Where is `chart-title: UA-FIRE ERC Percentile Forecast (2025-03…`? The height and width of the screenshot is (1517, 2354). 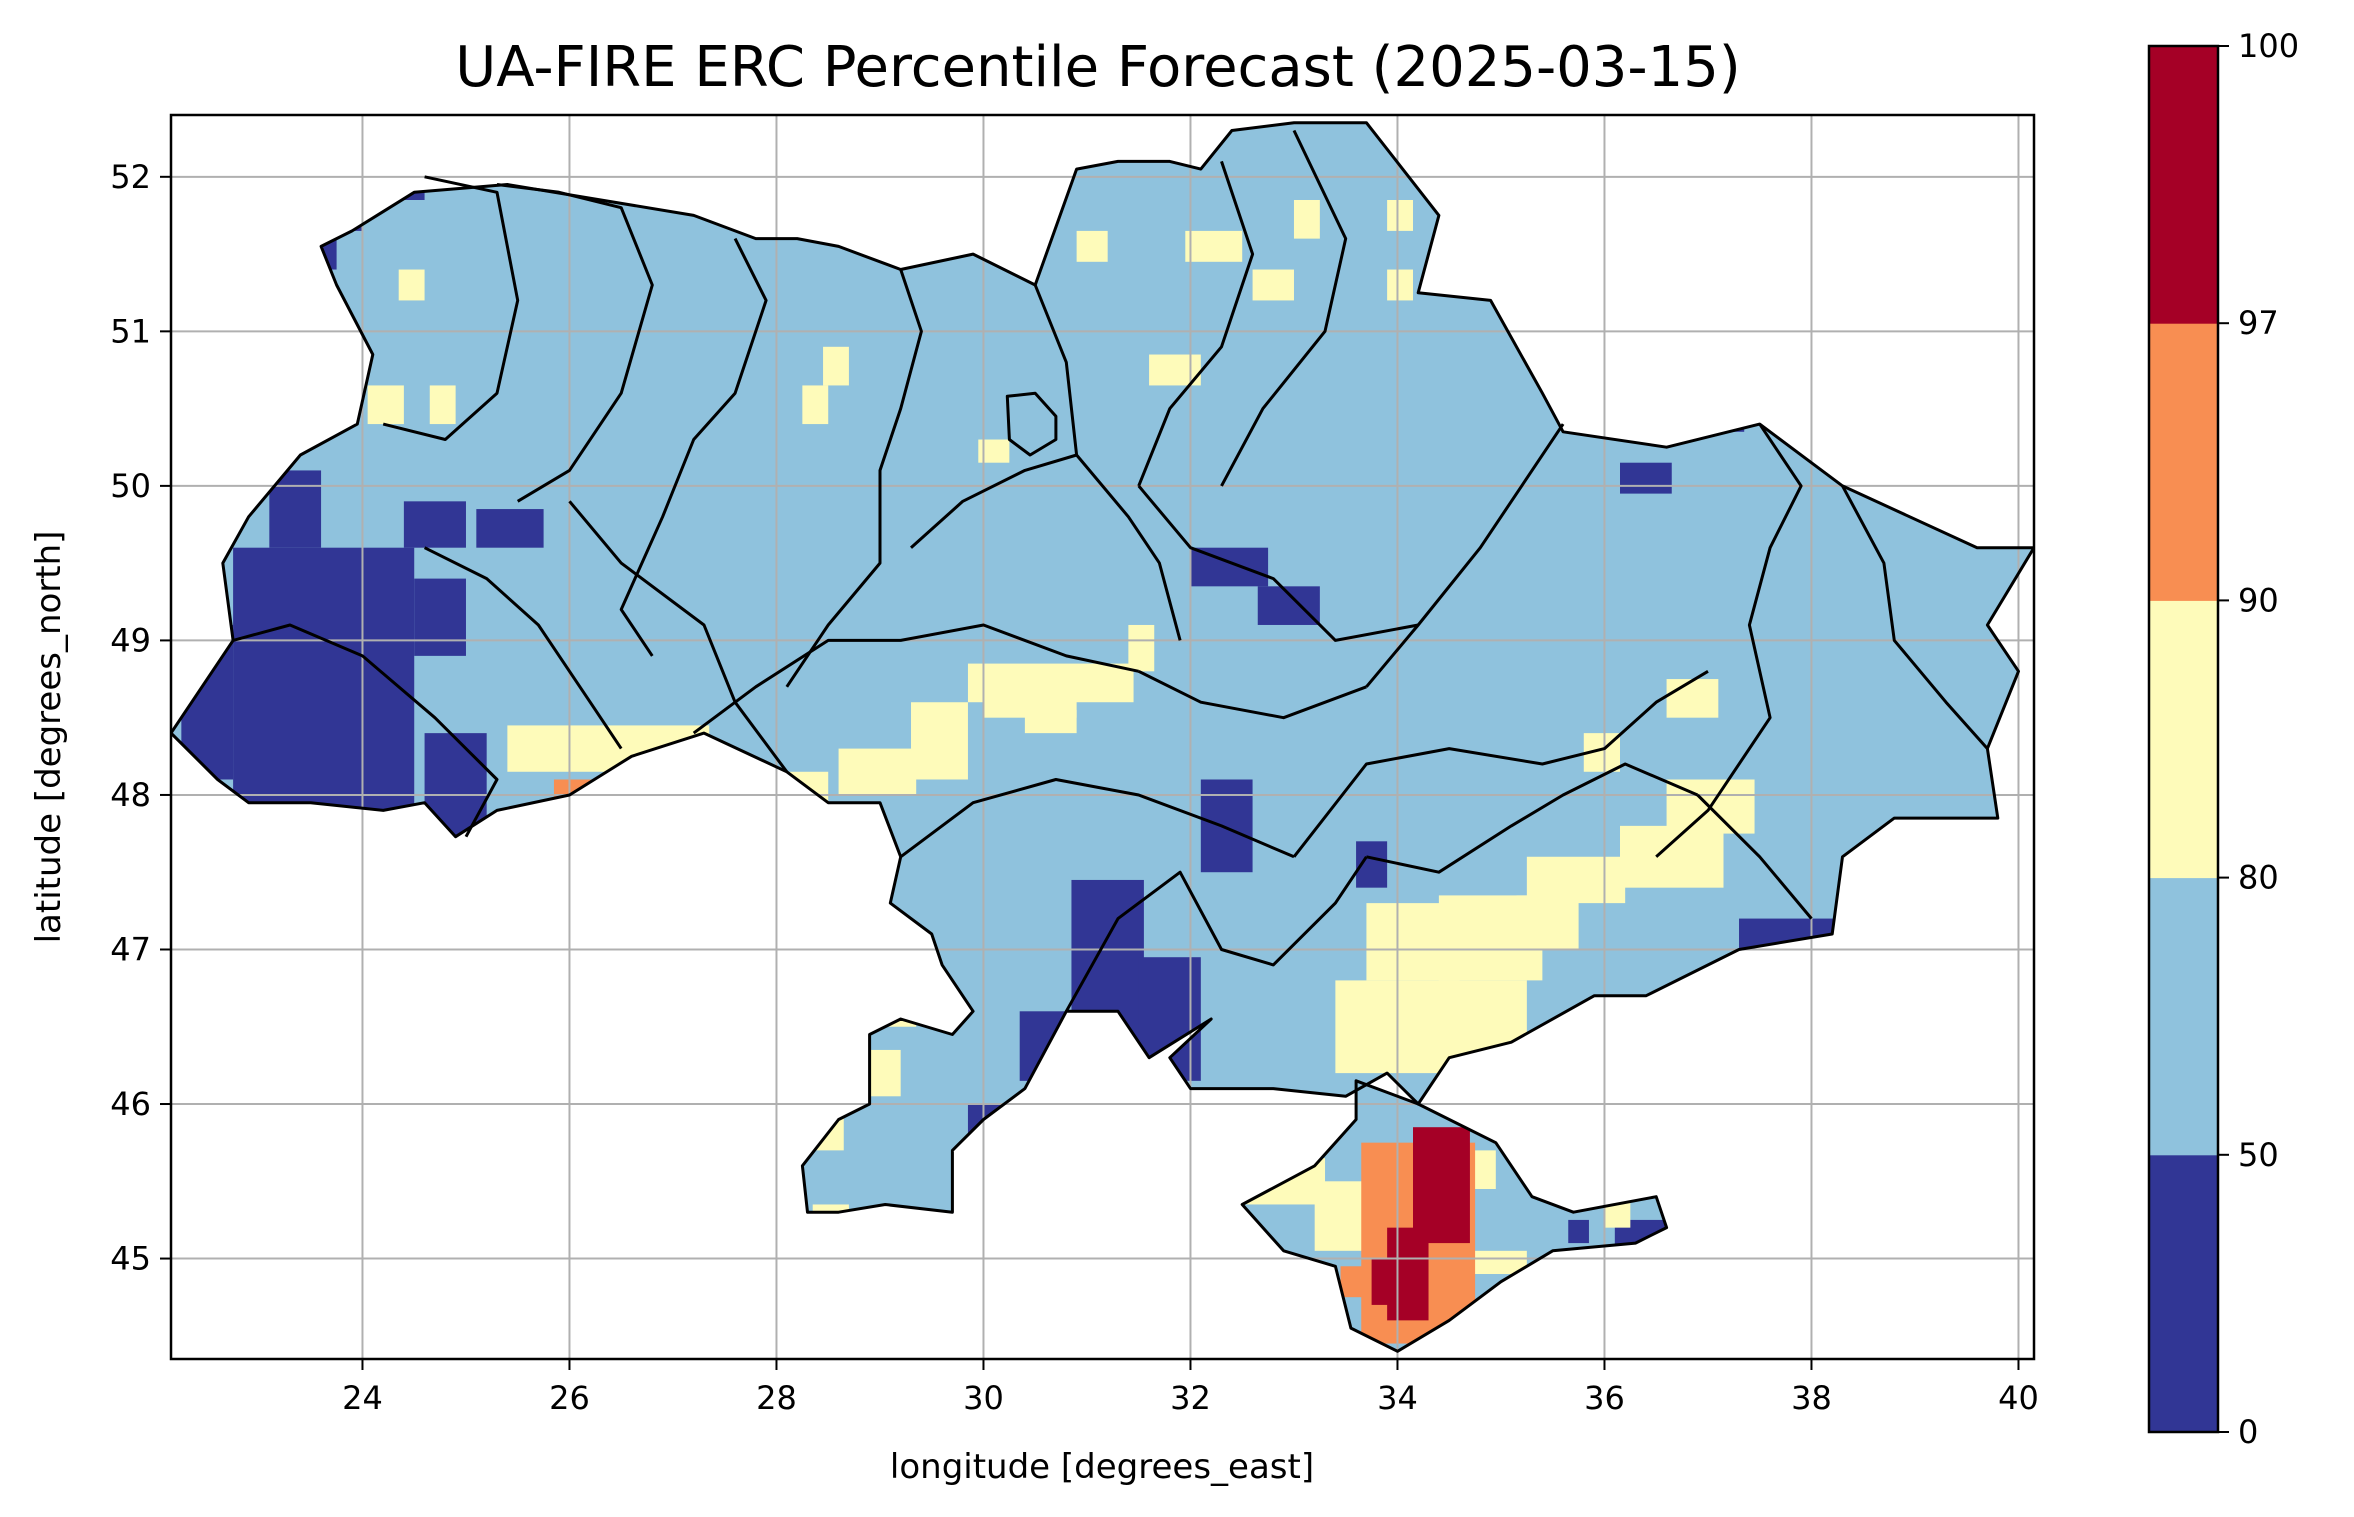
chart-title: UA-FIRE ERC Percentile Forecast (2025-03… is located at coordinates (1097, 67).